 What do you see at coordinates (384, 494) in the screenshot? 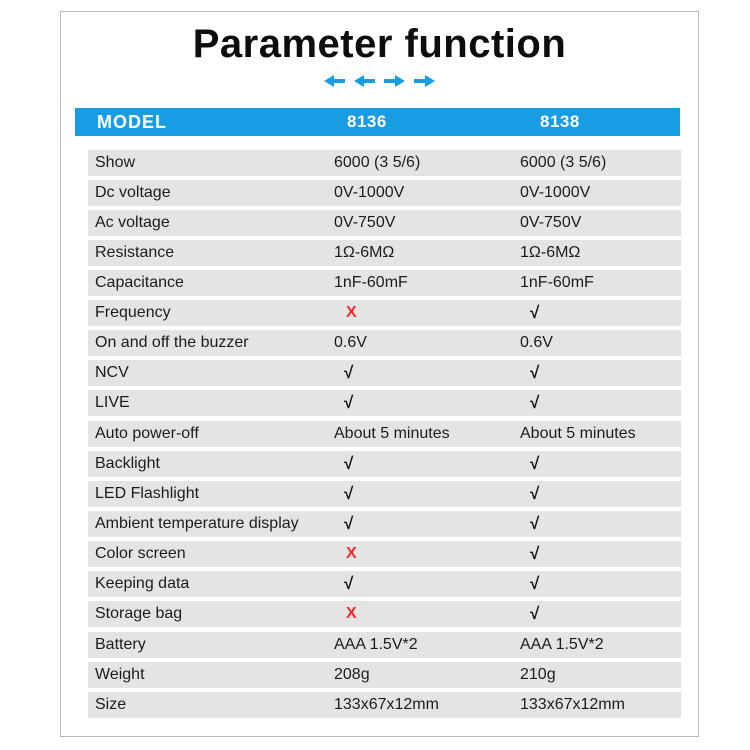
I see `table-row: LED Flashlight √ √` at bounding box center [384, 494].